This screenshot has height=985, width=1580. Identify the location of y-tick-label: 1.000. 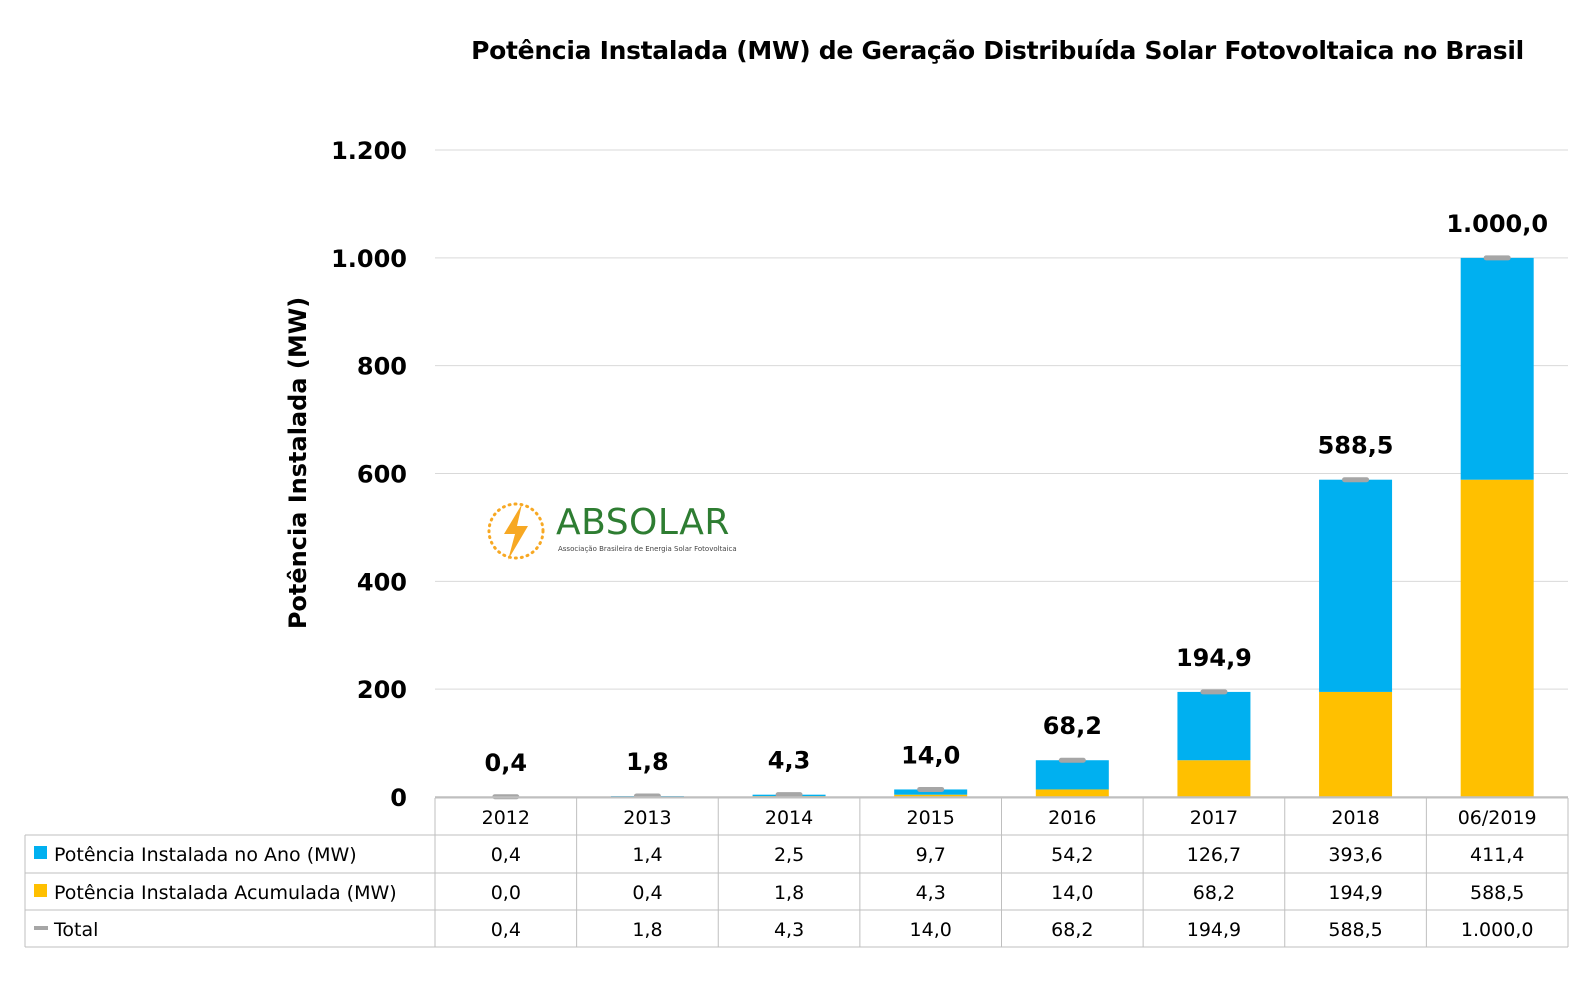
(369, 259).